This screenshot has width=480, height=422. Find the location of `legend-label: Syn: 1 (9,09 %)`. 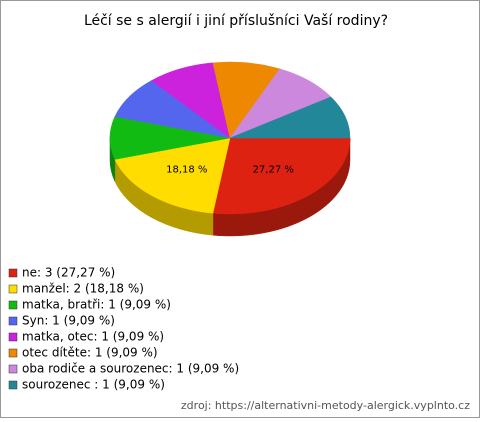

legend-label: Syn: 1 (9,09 %) is located at coordinates (68, 321).